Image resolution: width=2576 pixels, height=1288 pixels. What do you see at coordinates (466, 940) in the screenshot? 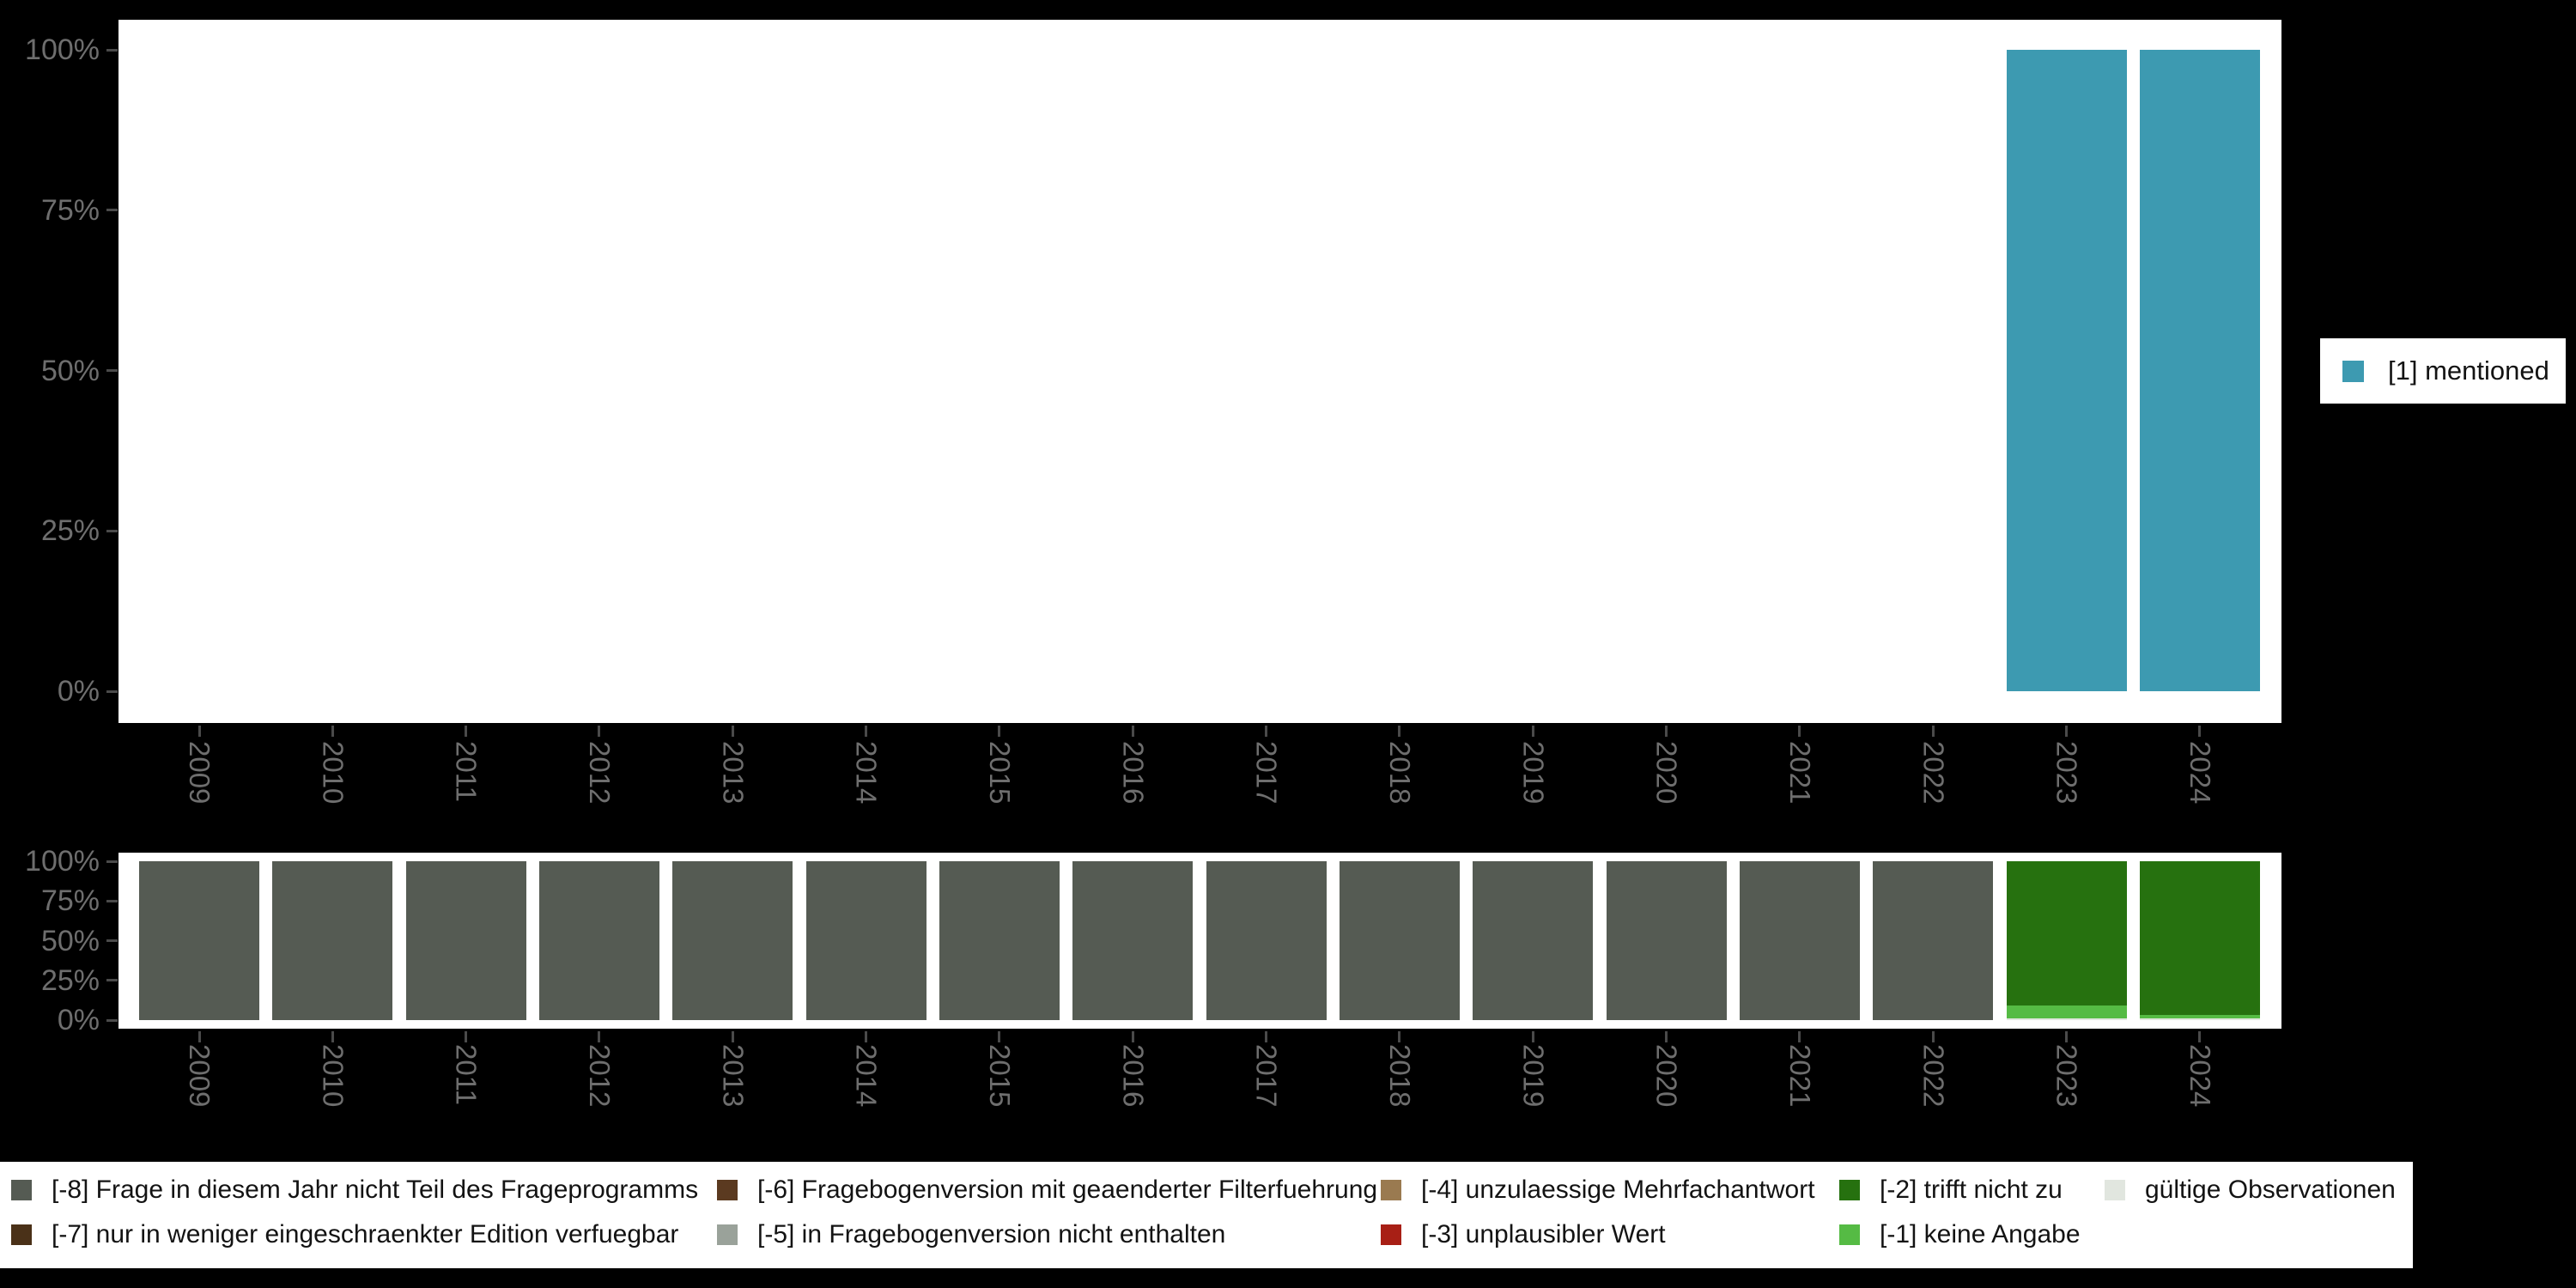
I see `bar-segment-2011` at bounding box center [466, 940].